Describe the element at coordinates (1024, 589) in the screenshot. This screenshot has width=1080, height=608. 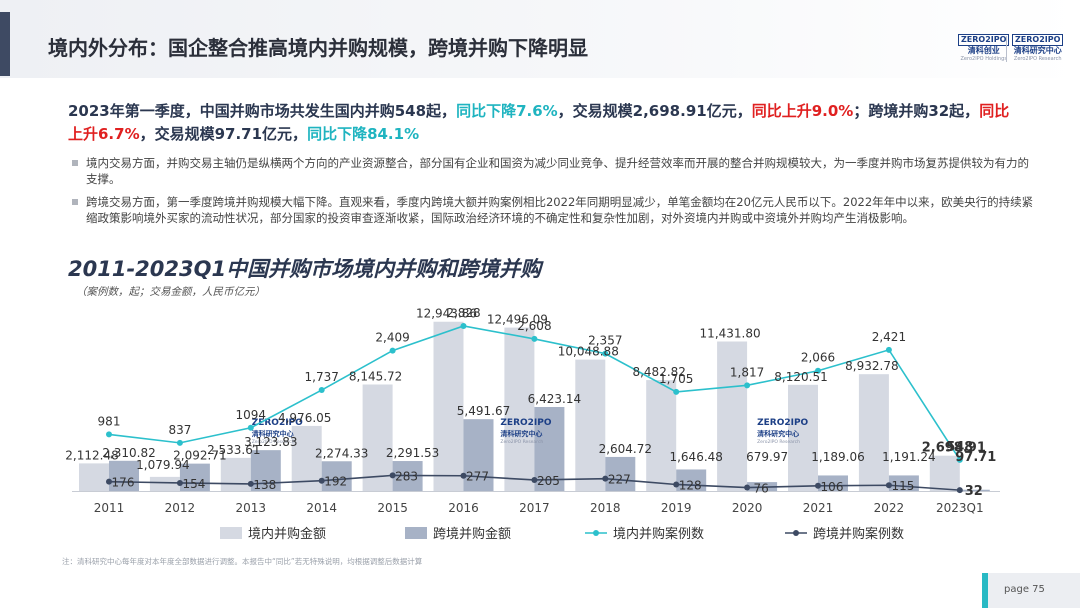
I see `page-number: page 75` at that location.